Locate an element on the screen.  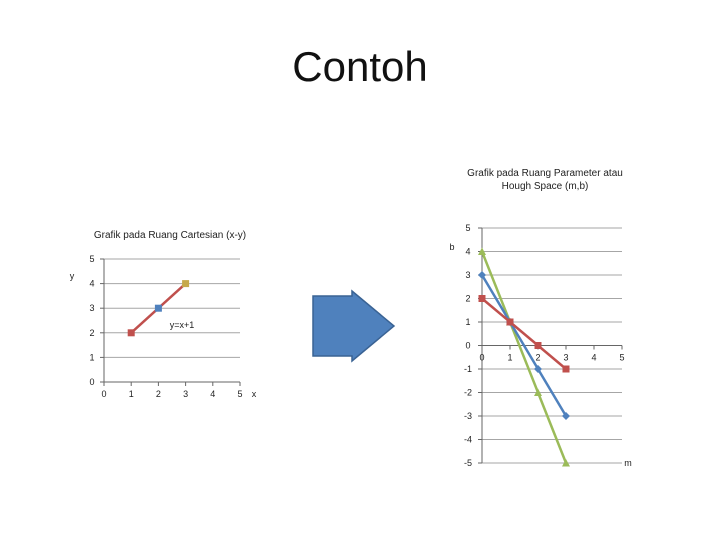
hough-chart-title-line2: Hough Space (m,b) is located at coordinates (545, 186).